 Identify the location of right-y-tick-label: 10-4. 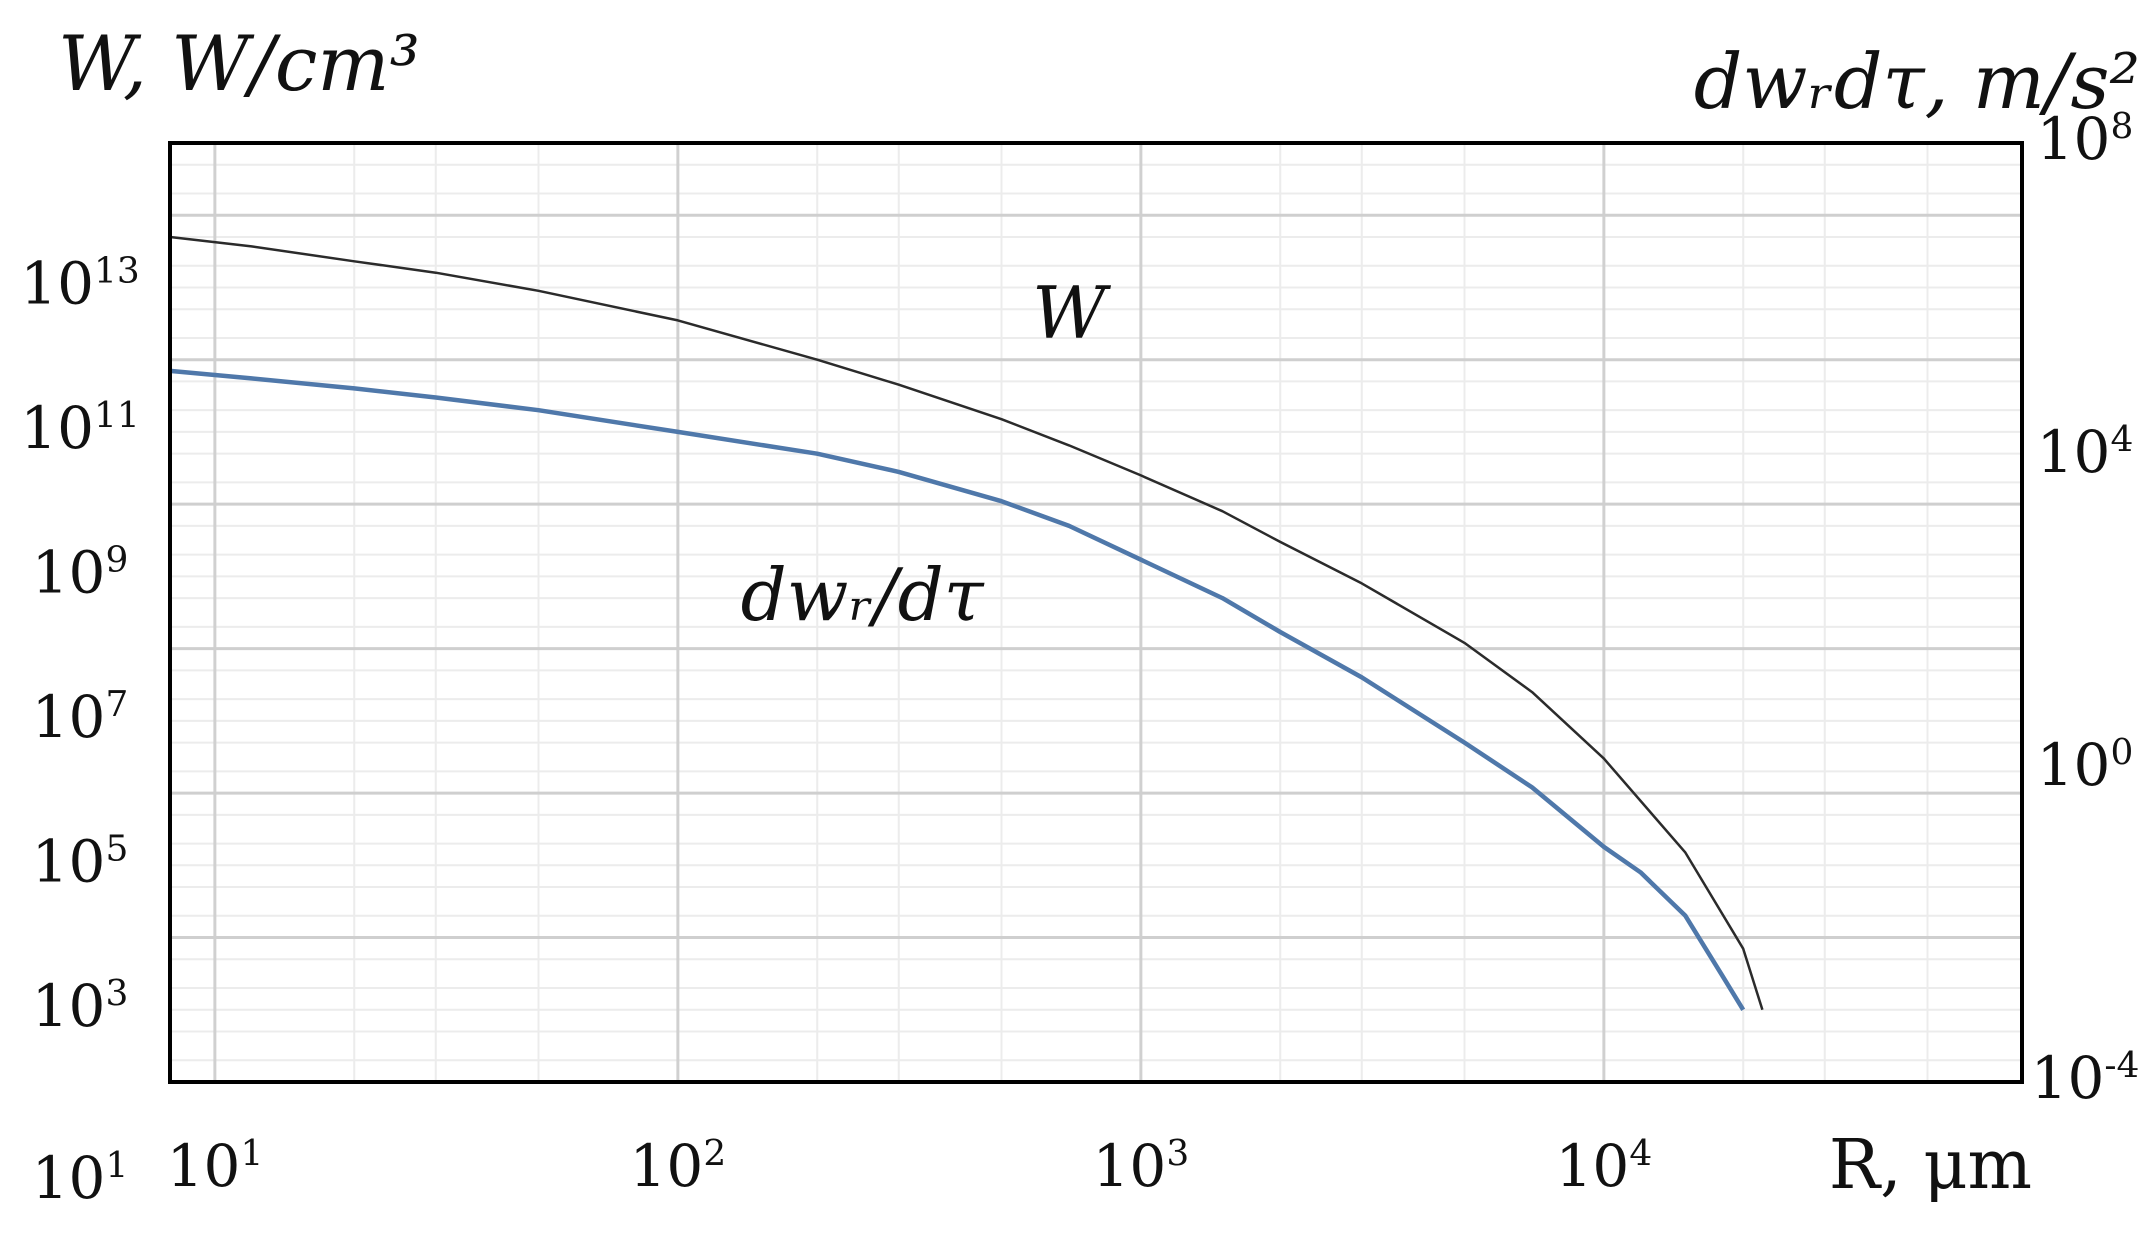
(2085, 1078).